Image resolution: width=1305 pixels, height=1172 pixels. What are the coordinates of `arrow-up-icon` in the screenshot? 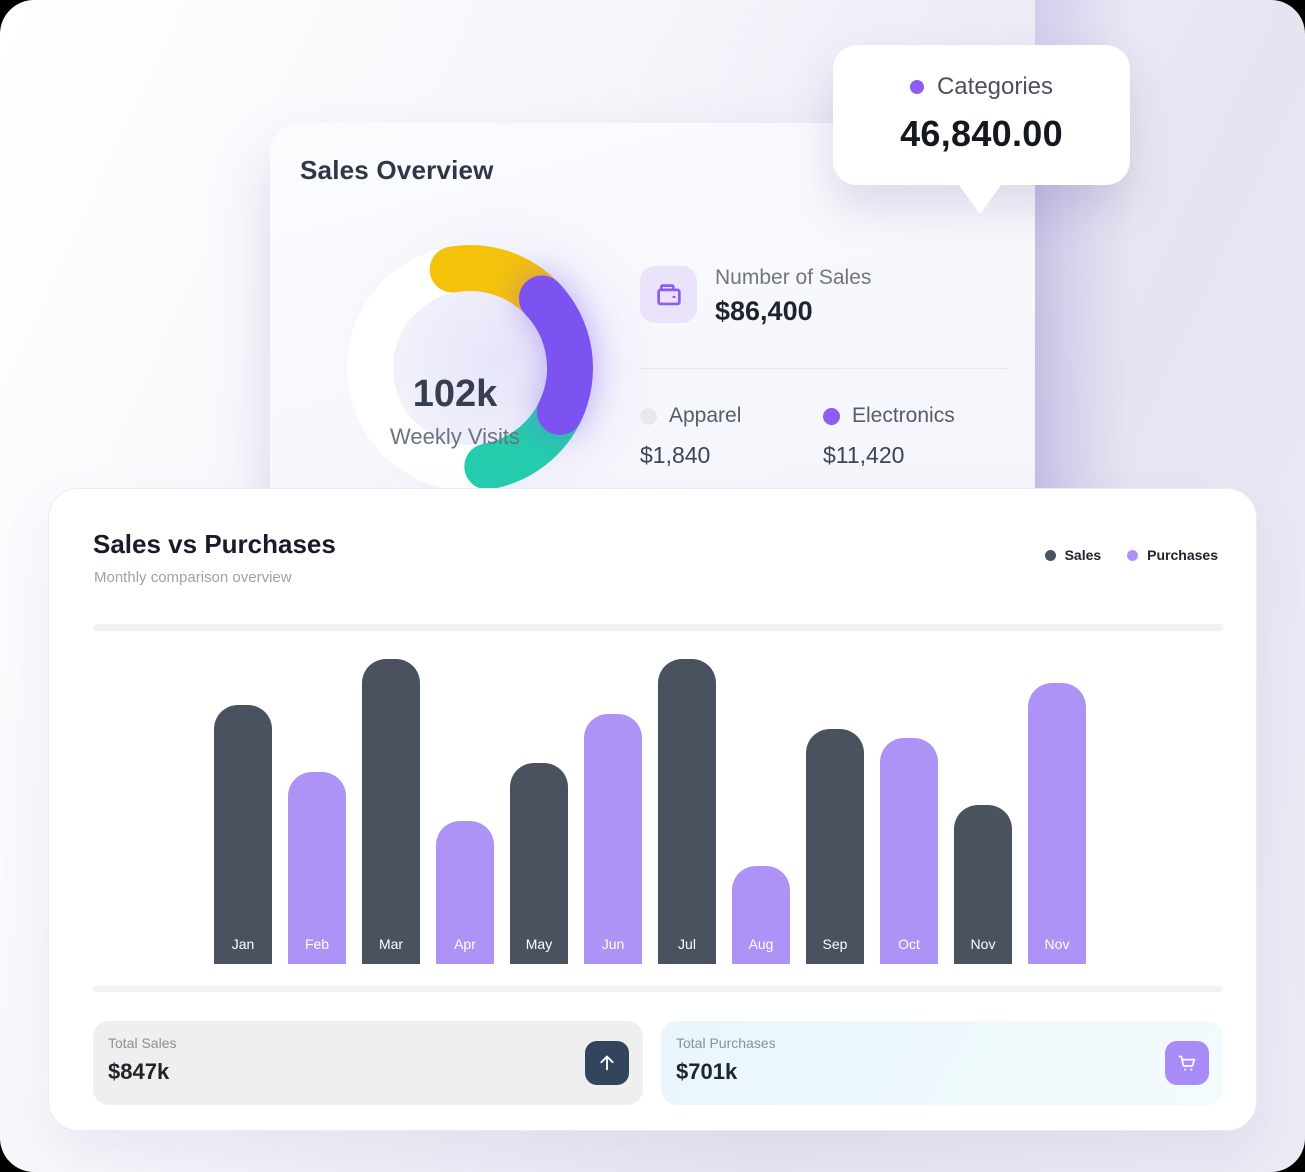 It's located at (607, 1063).